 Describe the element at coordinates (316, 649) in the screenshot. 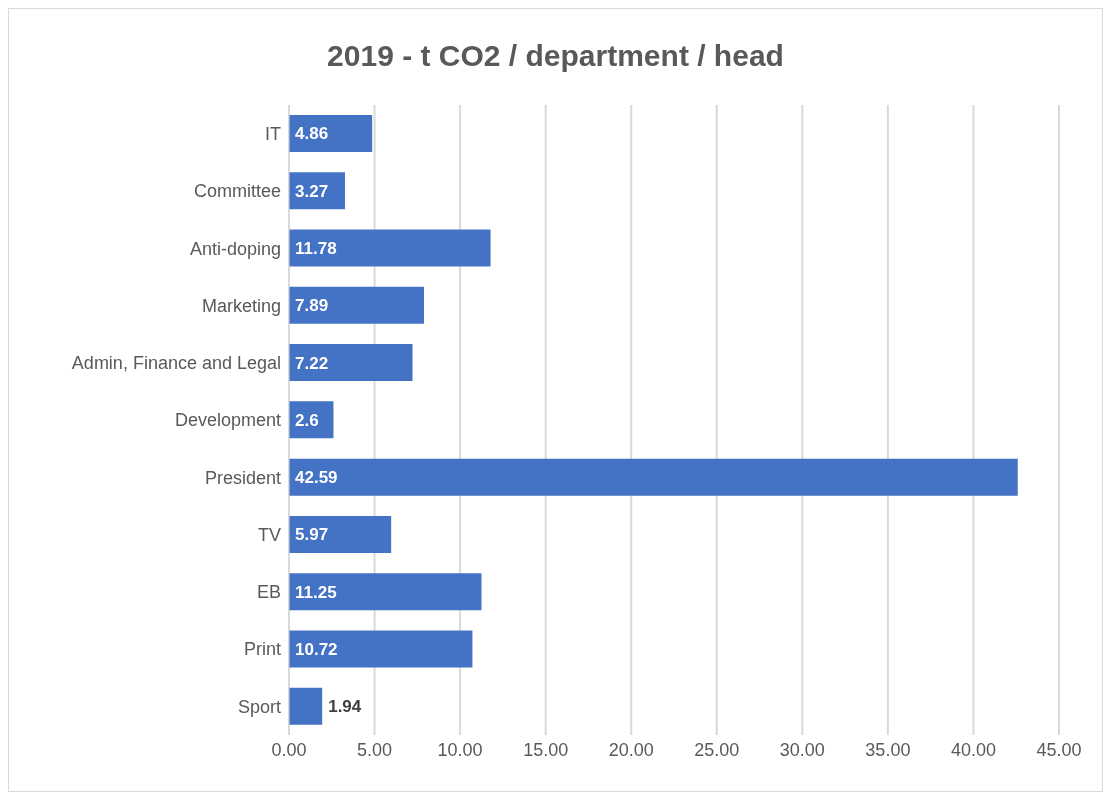

I see `data-label: 10.72` at that location.